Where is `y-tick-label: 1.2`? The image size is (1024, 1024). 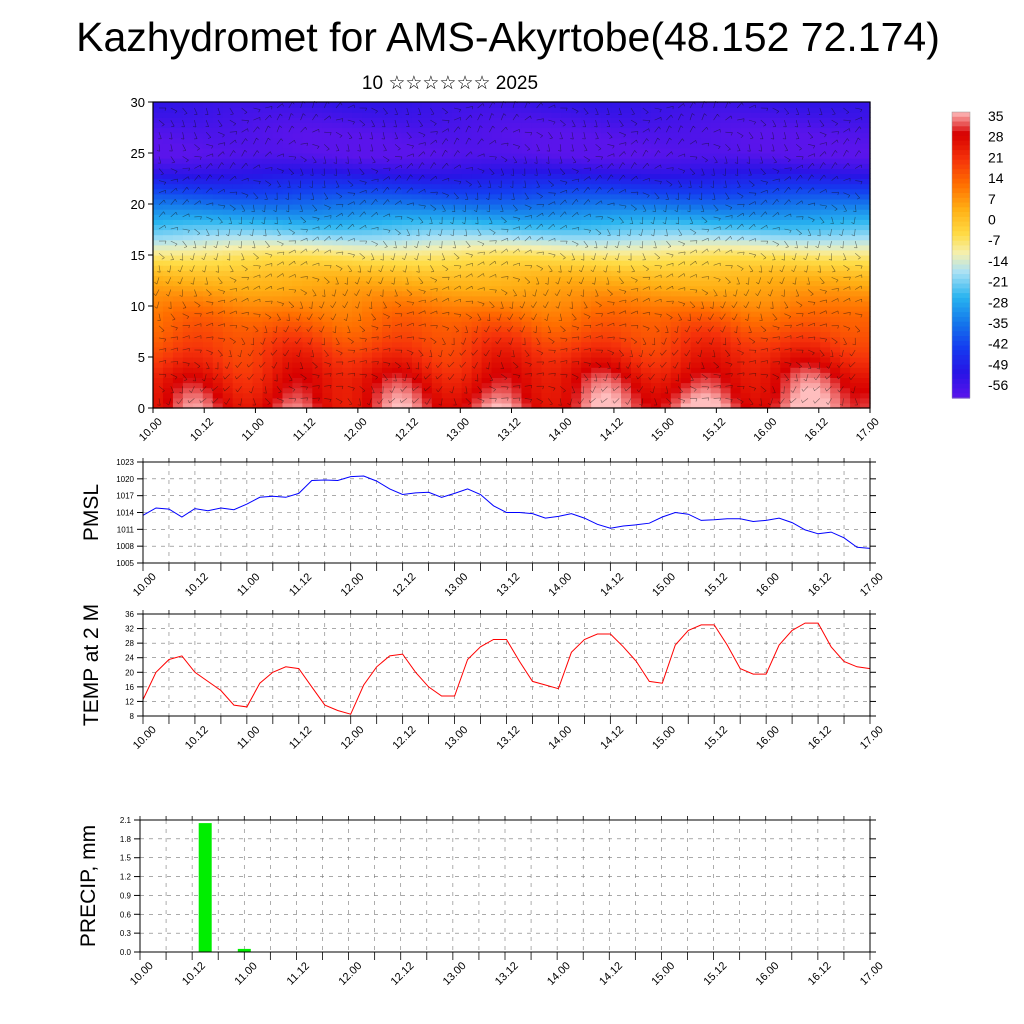
y-tick-label: 1.2 is located at coordinates (126, 877).